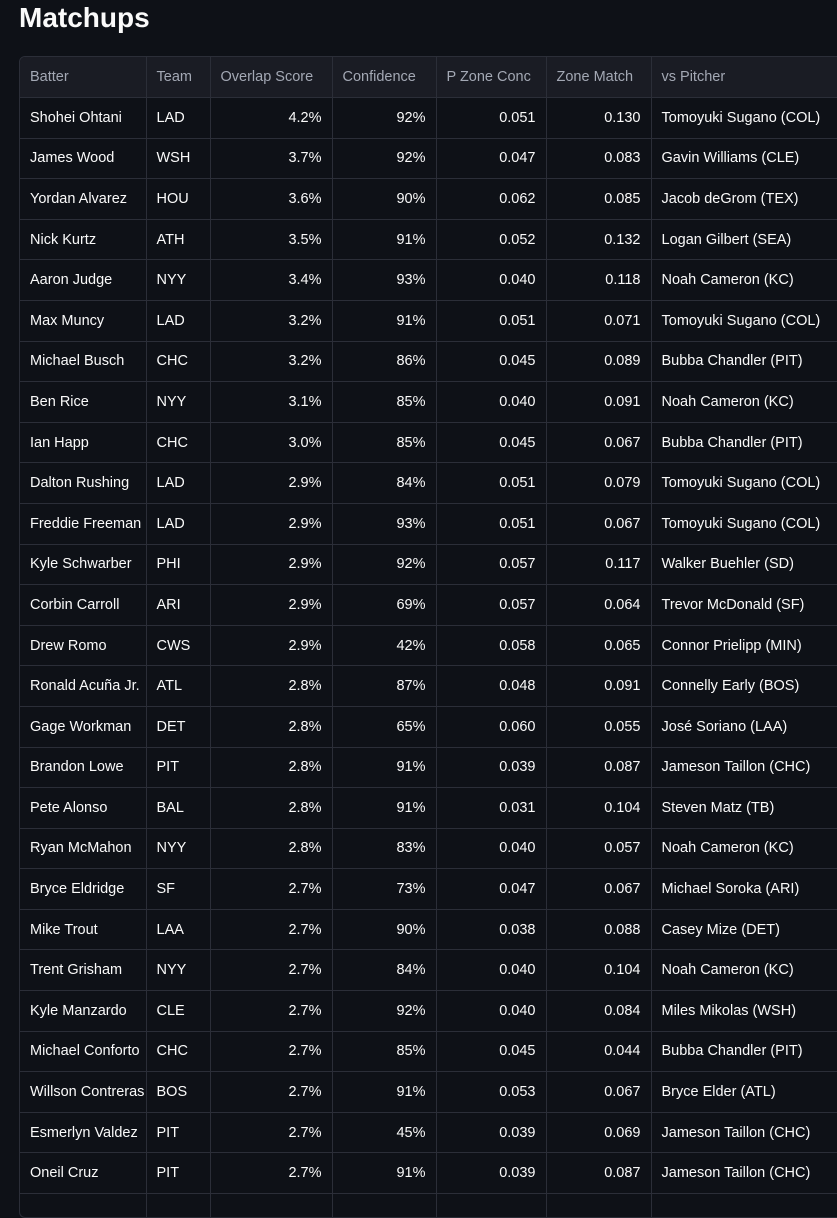  What do you see at coordinates (83, 1092) in the screenshot?
I see `table-cell: Willson Contreras` at bounding box center [83, 1092].